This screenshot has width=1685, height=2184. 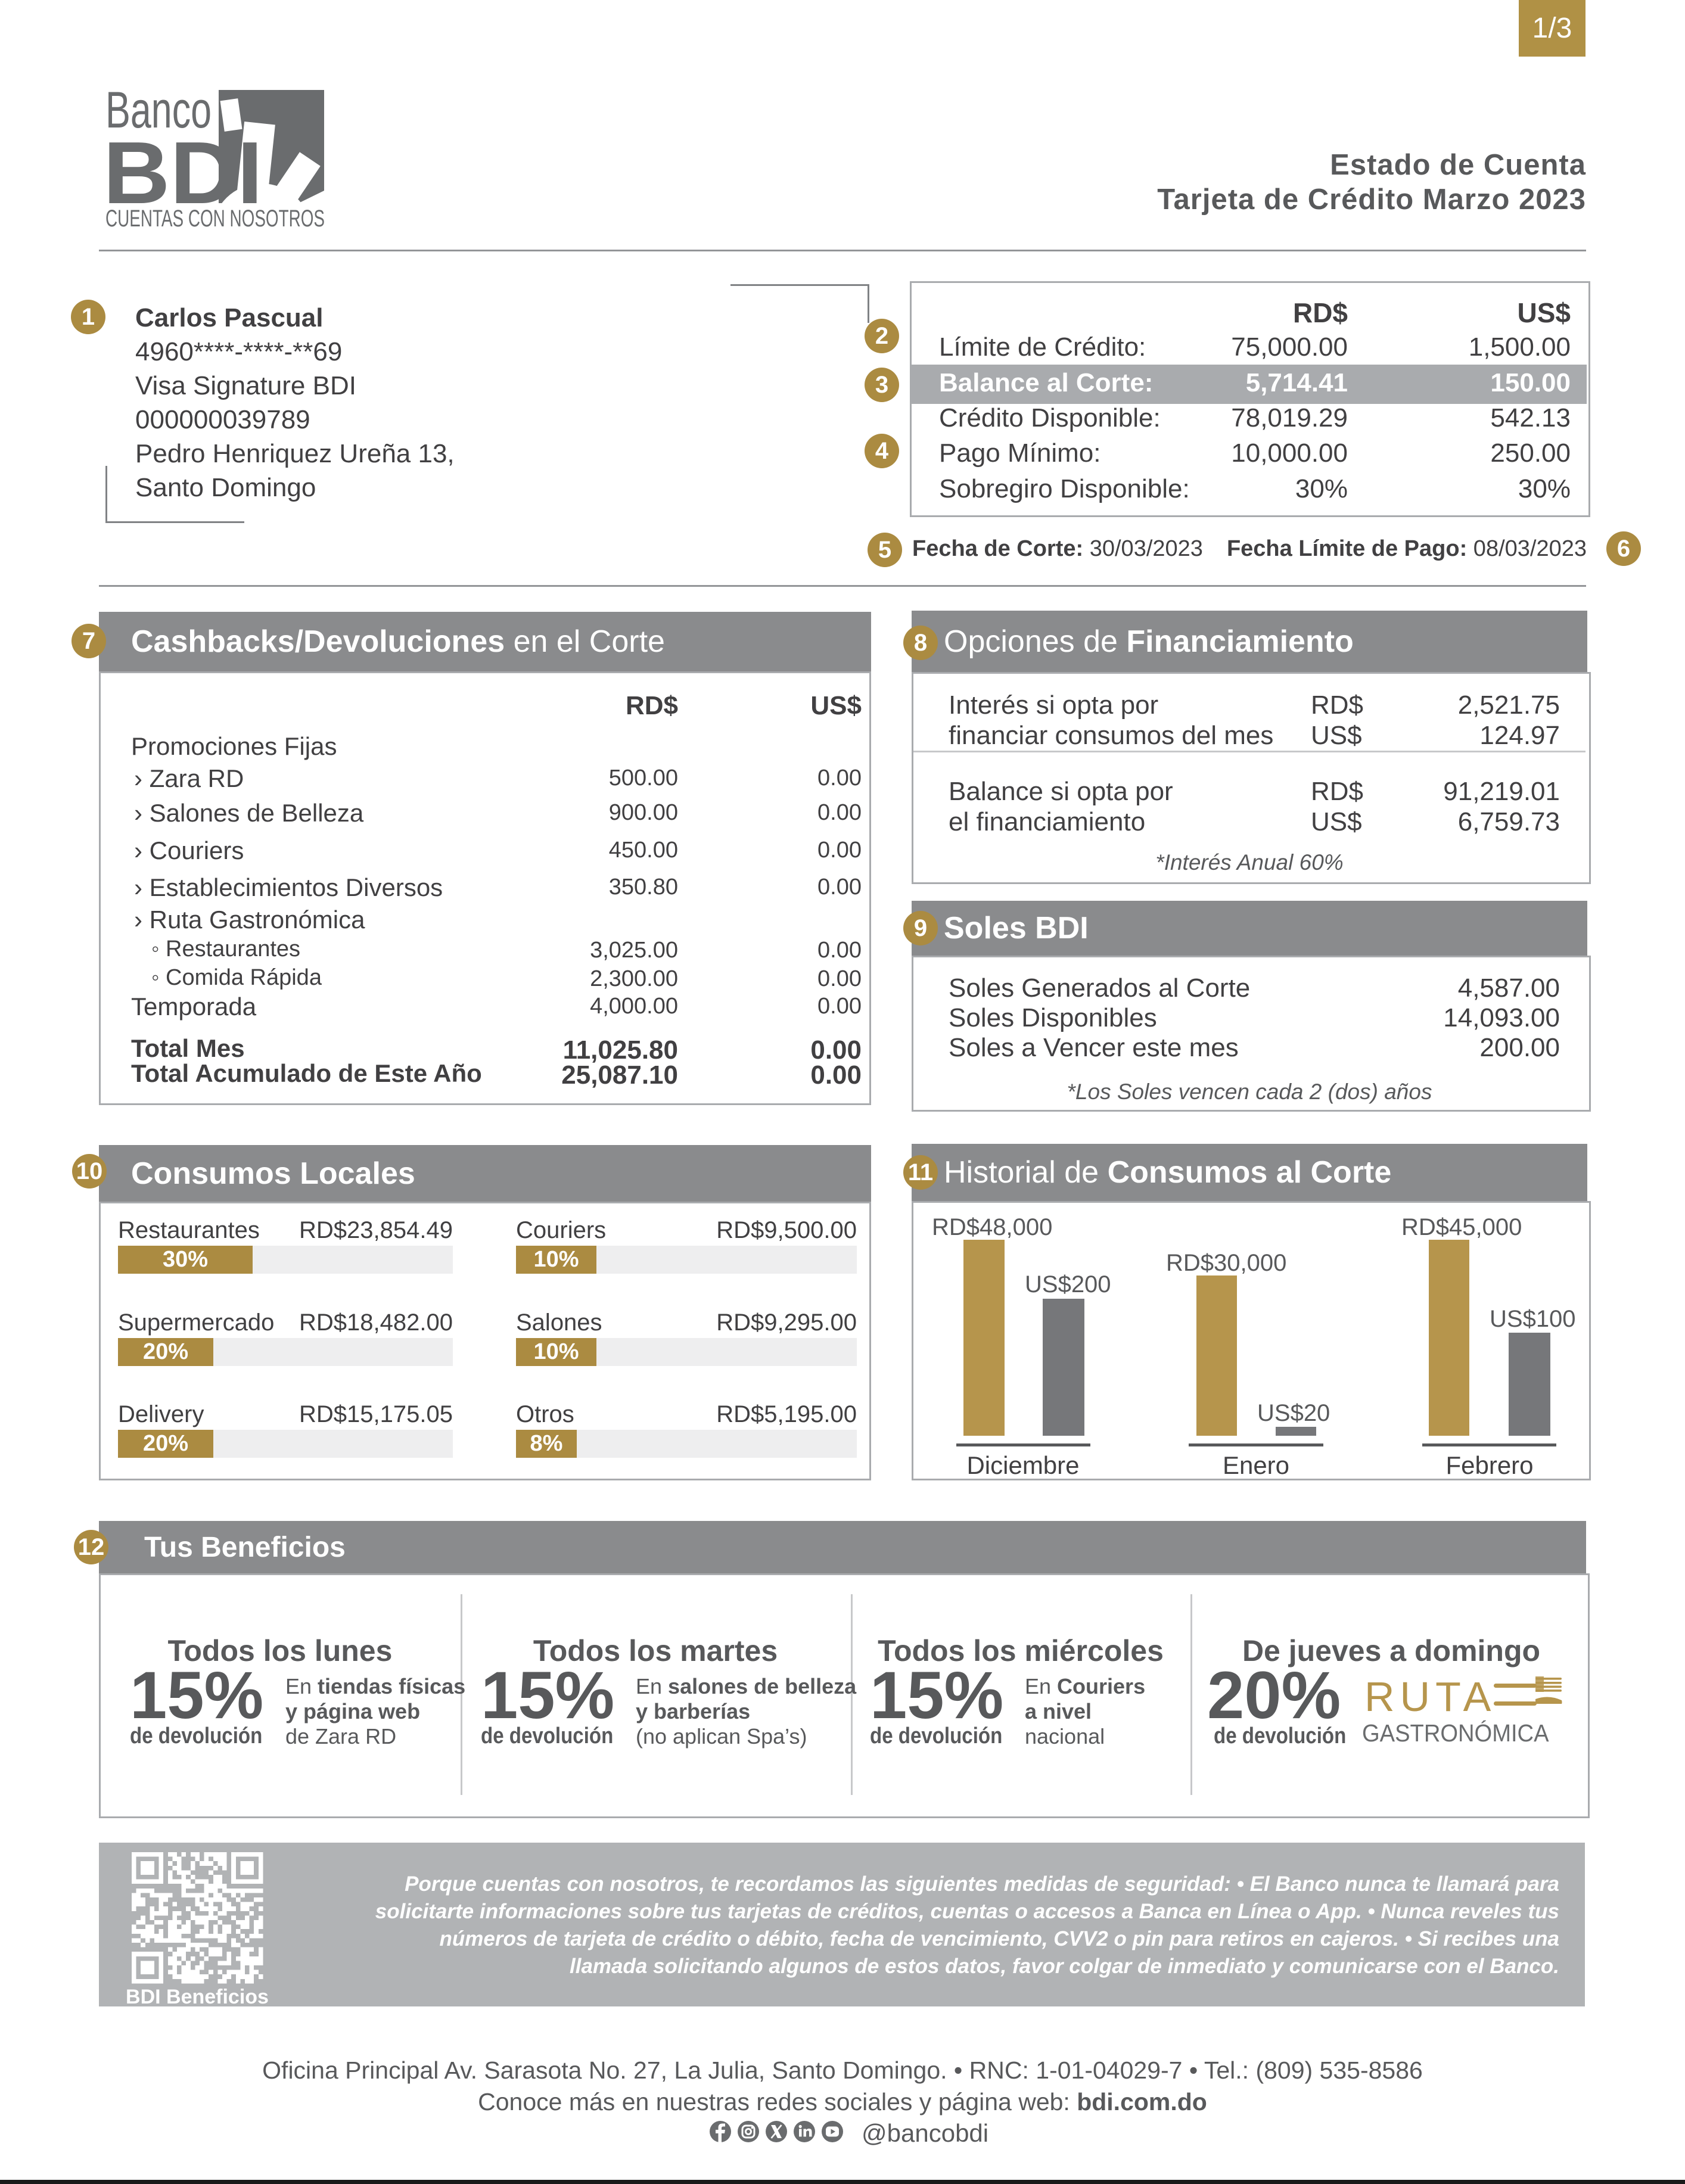 What do you see at coordinates (215, 219) in the screenshot?
I see `svg-text: CUENTAS CON NOSOTROS` at bounding box center [215, 219].